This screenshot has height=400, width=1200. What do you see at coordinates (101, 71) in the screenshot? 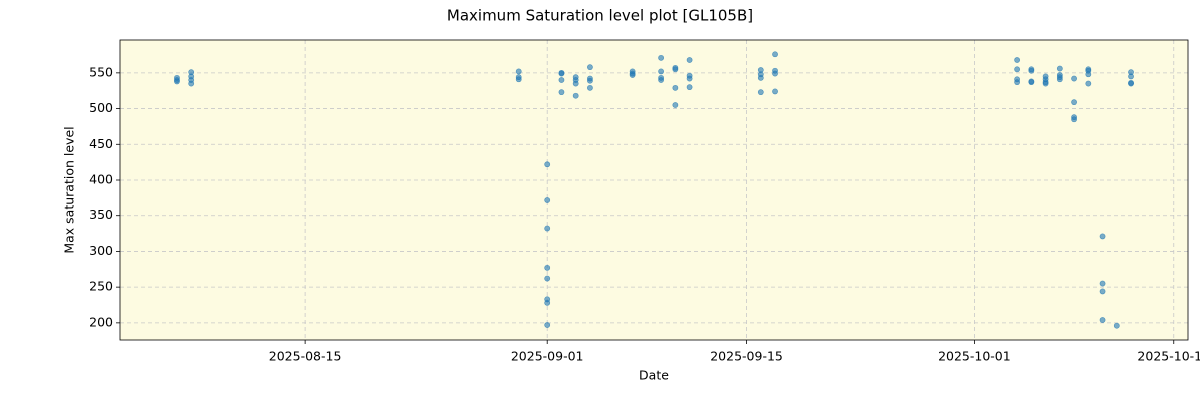
I see `y-tick-label: 550` at bounding box center [101, 71].